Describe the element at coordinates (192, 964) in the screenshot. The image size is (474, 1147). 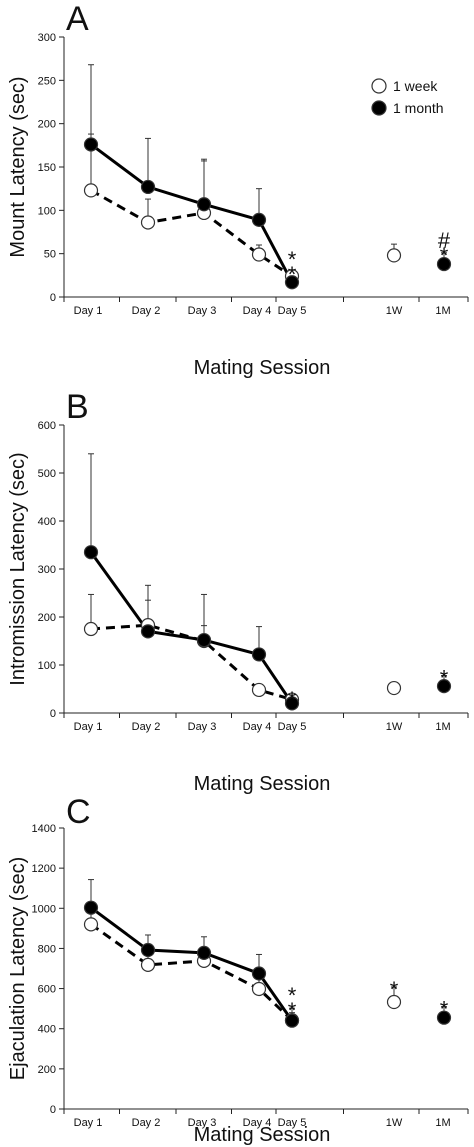
I see `series-line-month` at that location.